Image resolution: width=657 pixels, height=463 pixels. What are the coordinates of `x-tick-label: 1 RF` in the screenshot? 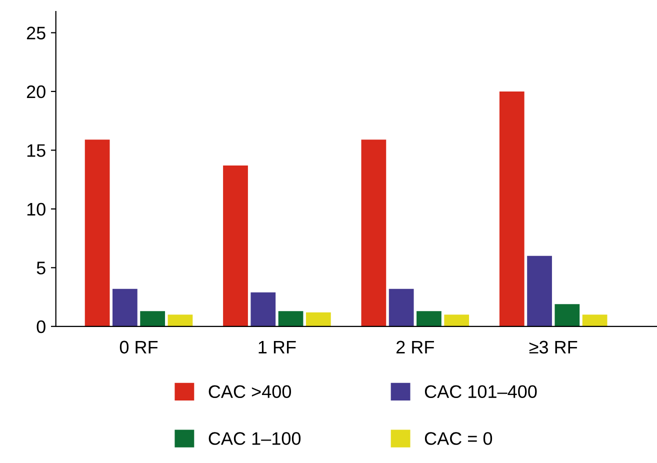 It's located at (277, 347).